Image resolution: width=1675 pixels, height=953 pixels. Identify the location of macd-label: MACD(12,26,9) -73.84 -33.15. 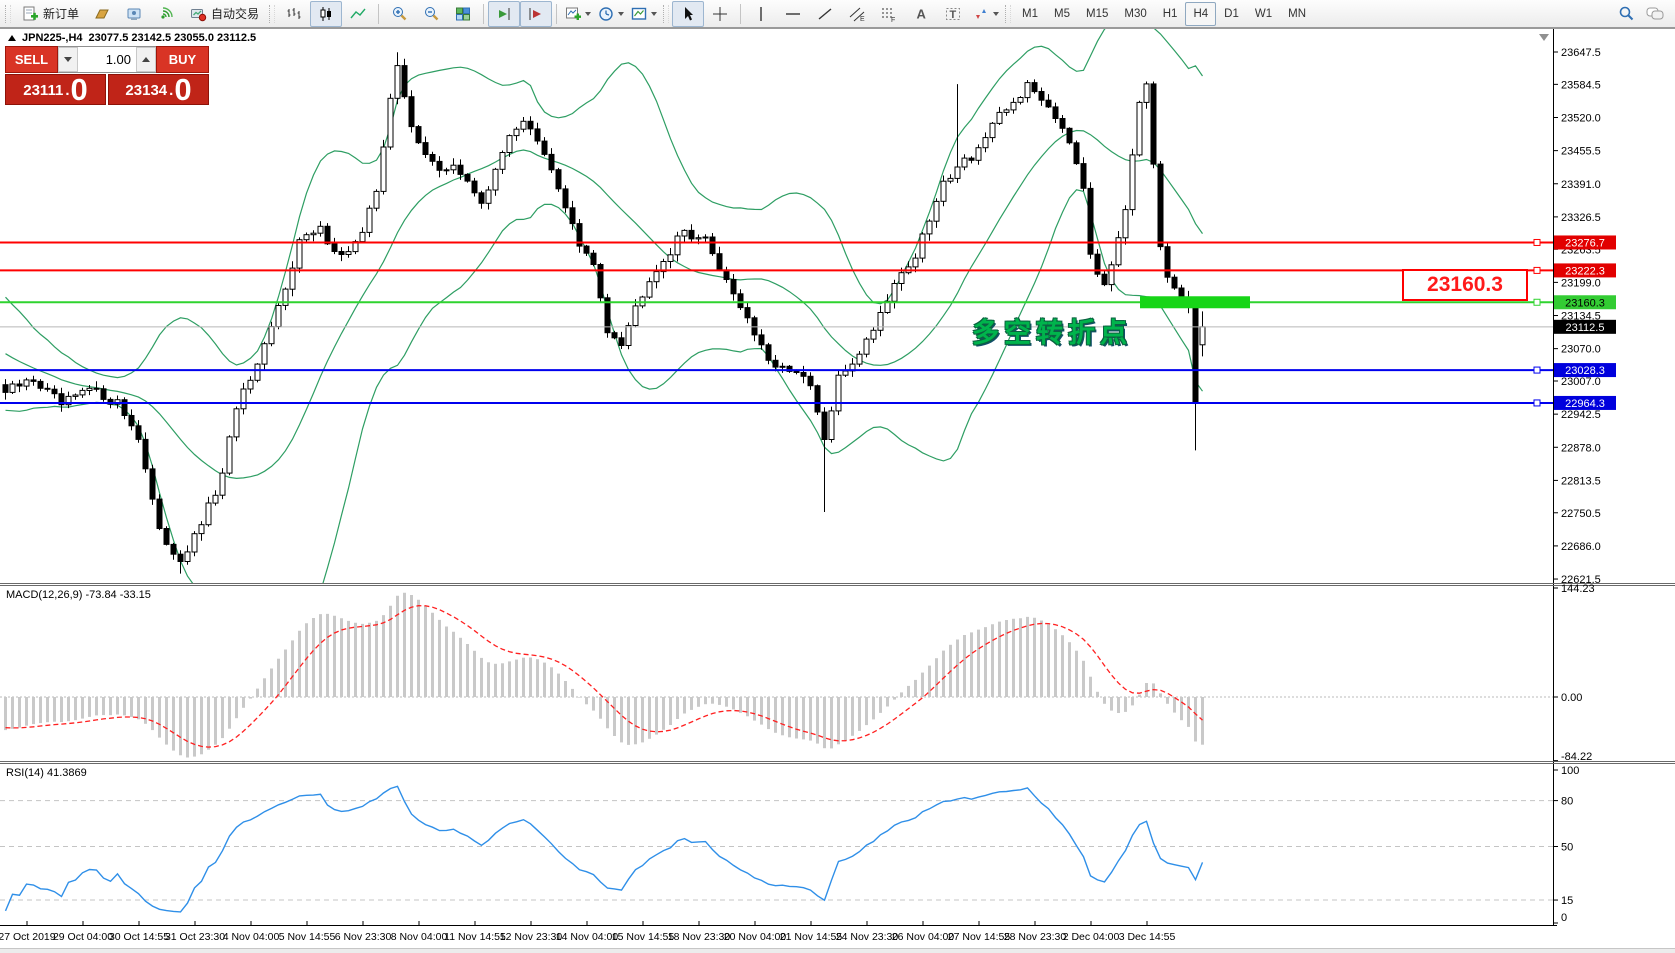
(78, 595).